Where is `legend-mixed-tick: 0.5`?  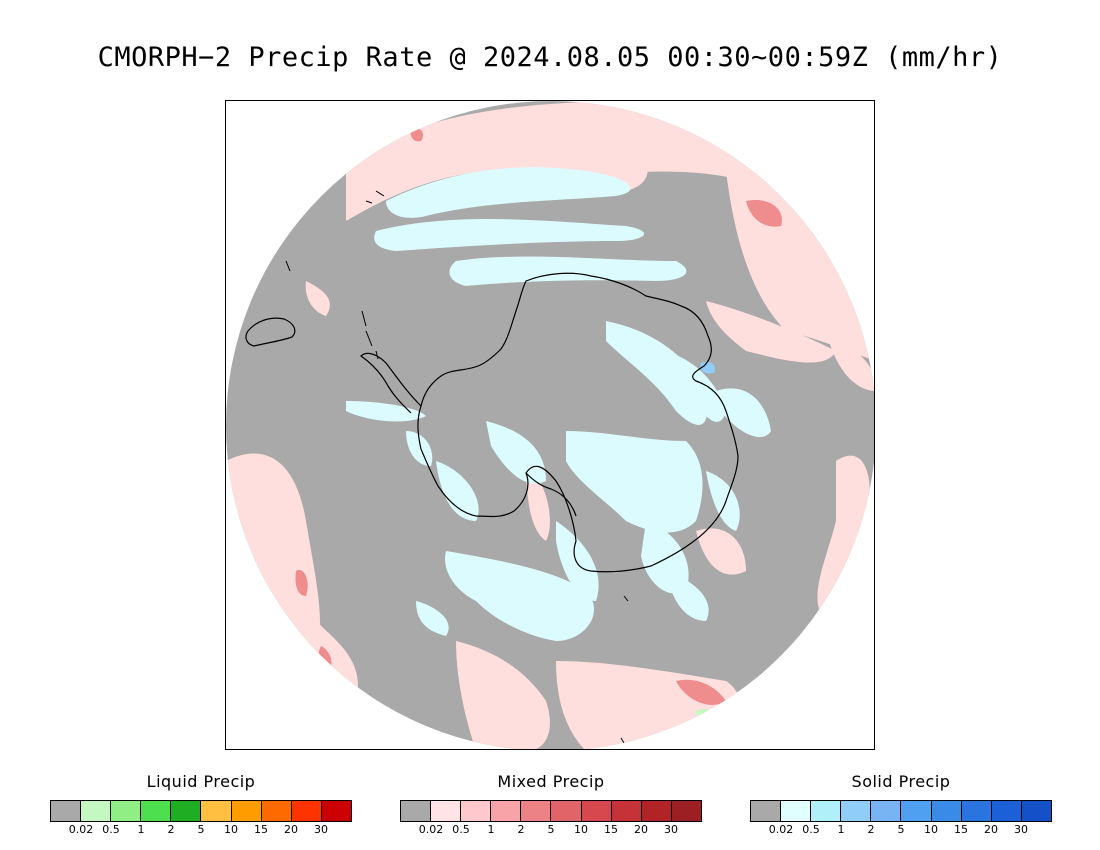
legend-mixed-tick: 0.5 is located at coordinates (461, 829).